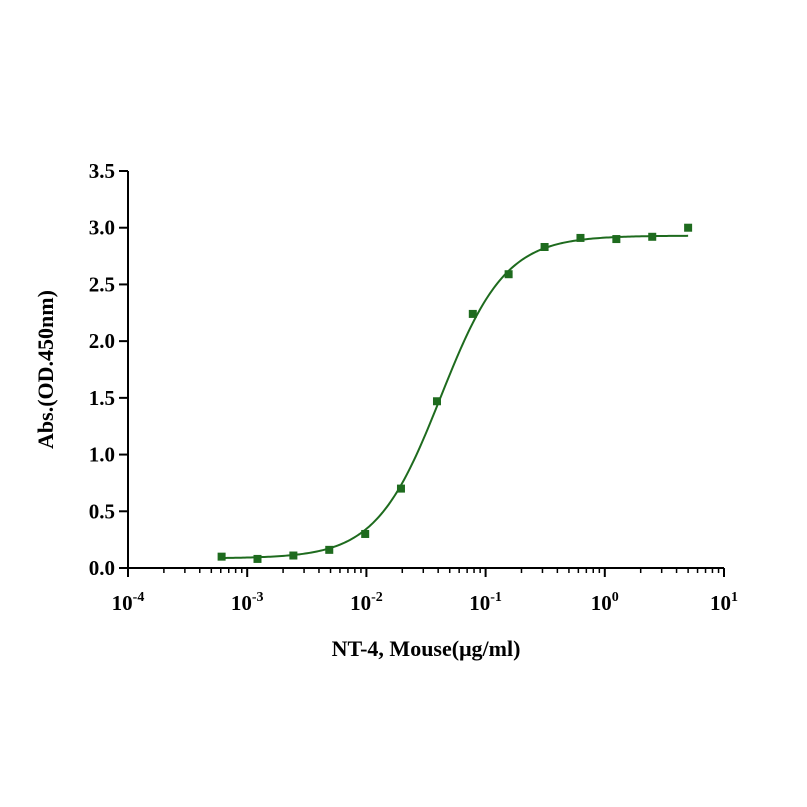  I want to click on y-ticks: 0.0 0.5 1.0 1.5 2.0 2.5 3.0 3.5, so click(108, 369).